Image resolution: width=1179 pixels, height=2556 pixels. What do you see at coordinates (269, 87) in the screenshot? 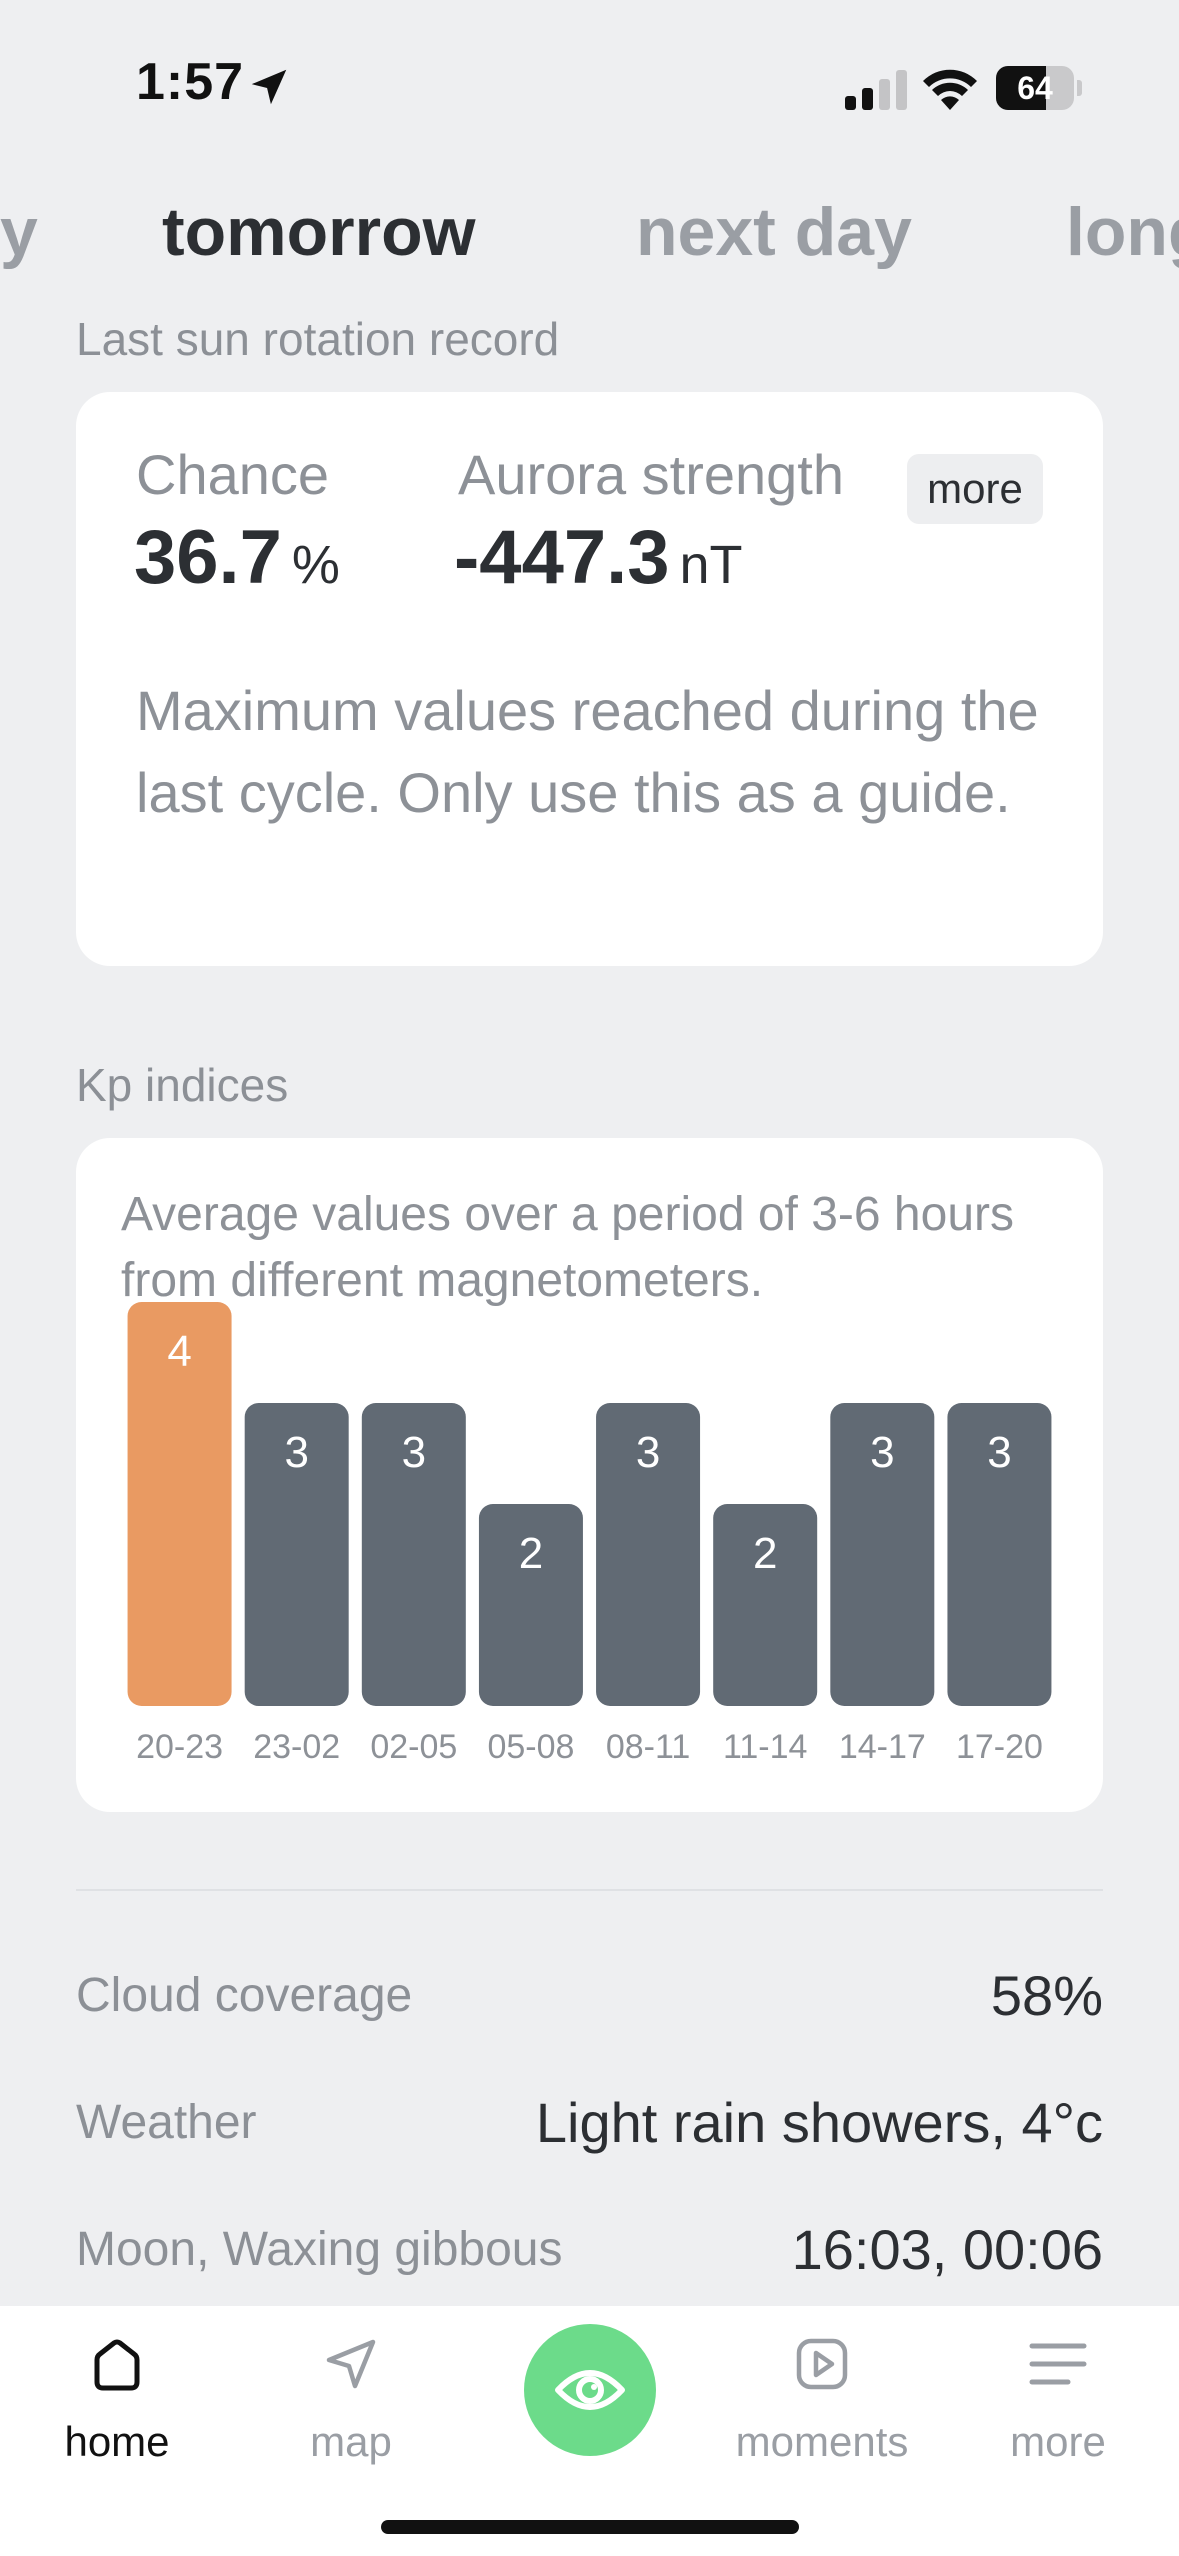
I see `location-arrow-icon` at bounding box center [269, 87].